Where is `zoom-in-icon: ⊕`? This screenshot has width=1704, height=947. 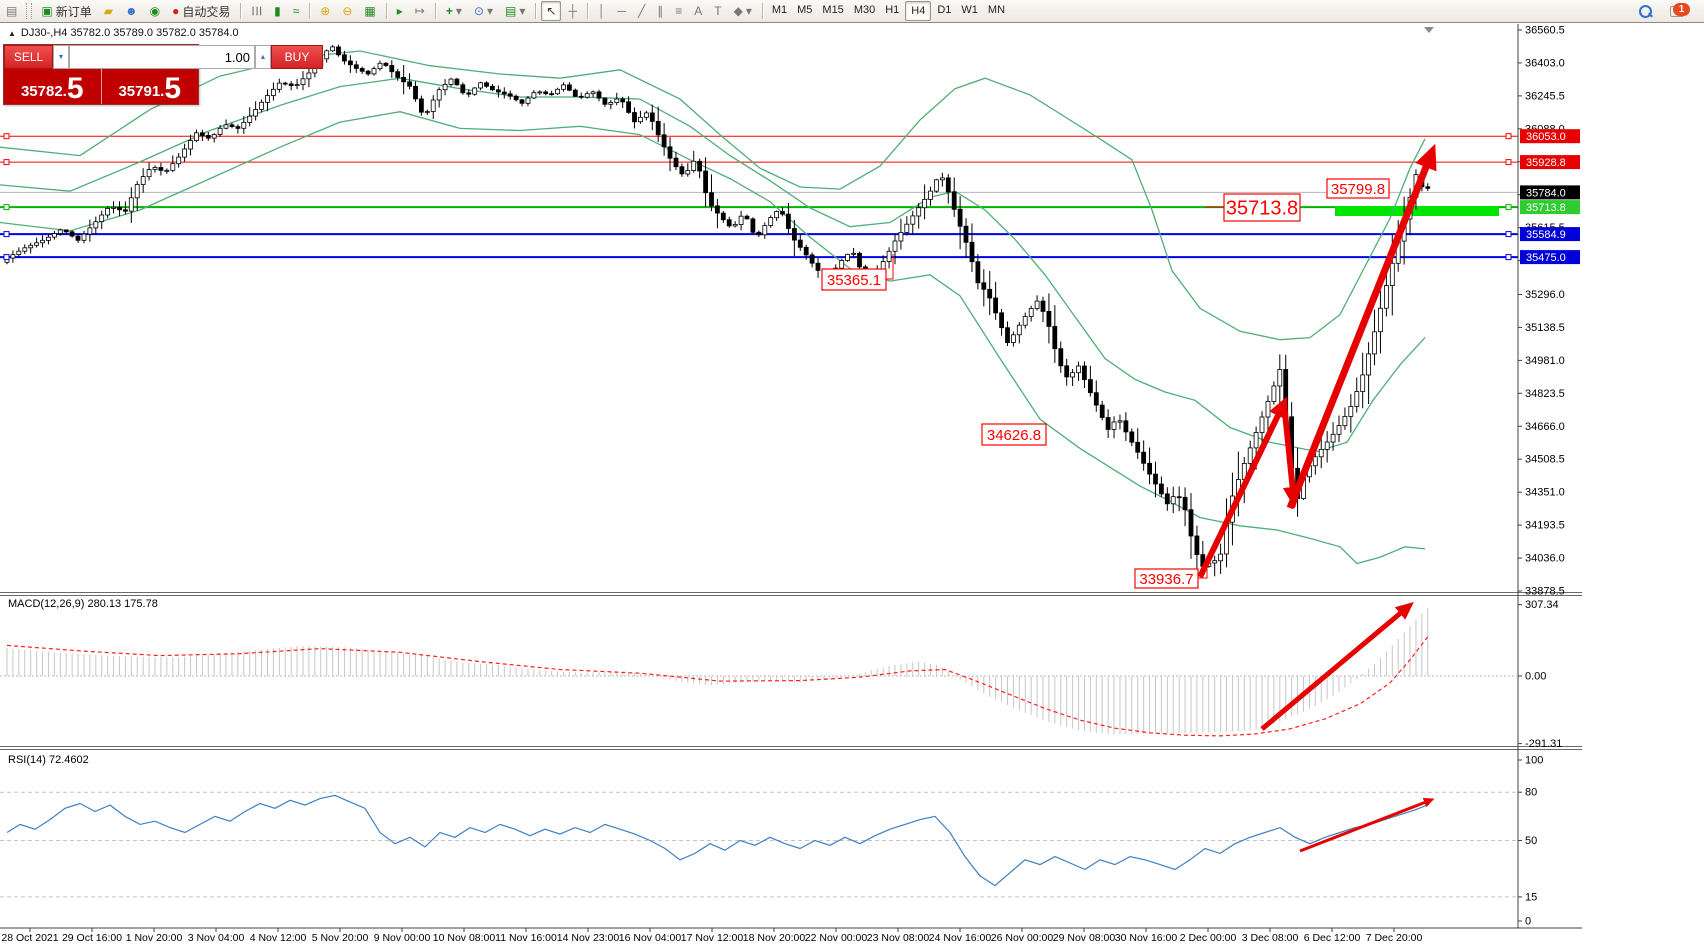
zoom-in-icon: ⊕ is located at coordinates (325, 11).